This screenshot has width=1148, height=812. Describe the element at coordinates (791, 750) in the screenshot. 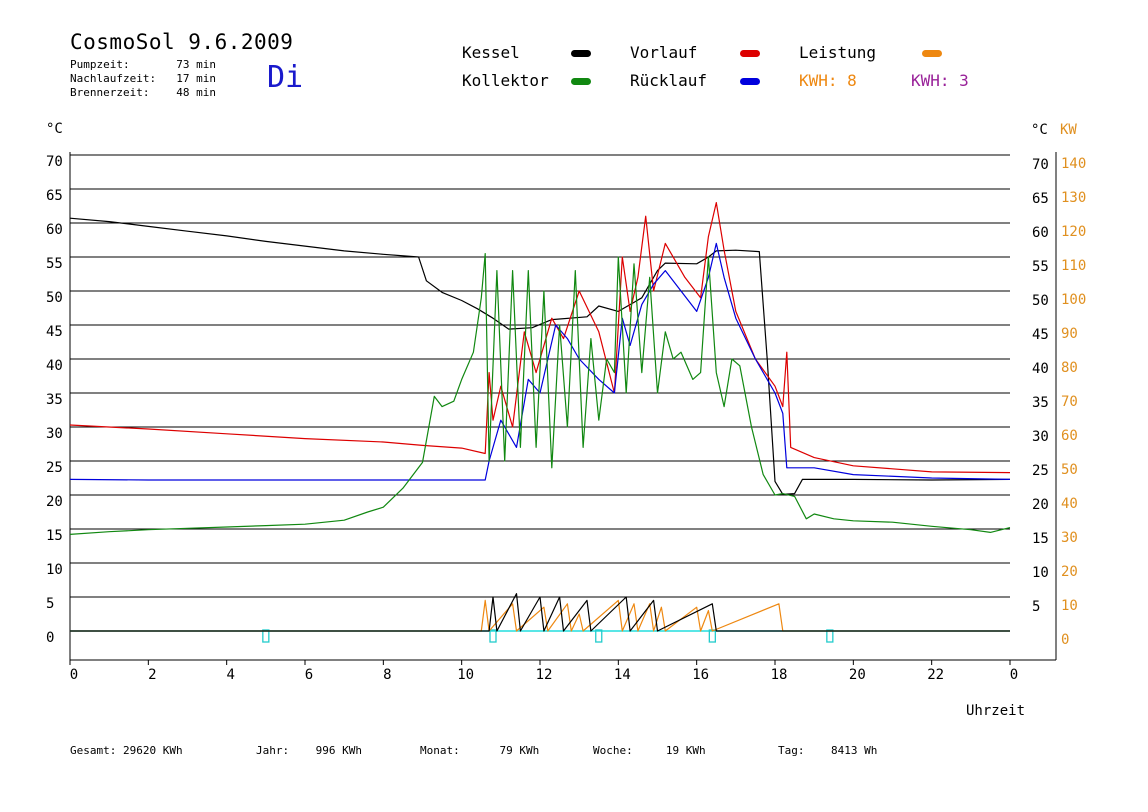

I see `footer-tag-label: Tag:` at that location.